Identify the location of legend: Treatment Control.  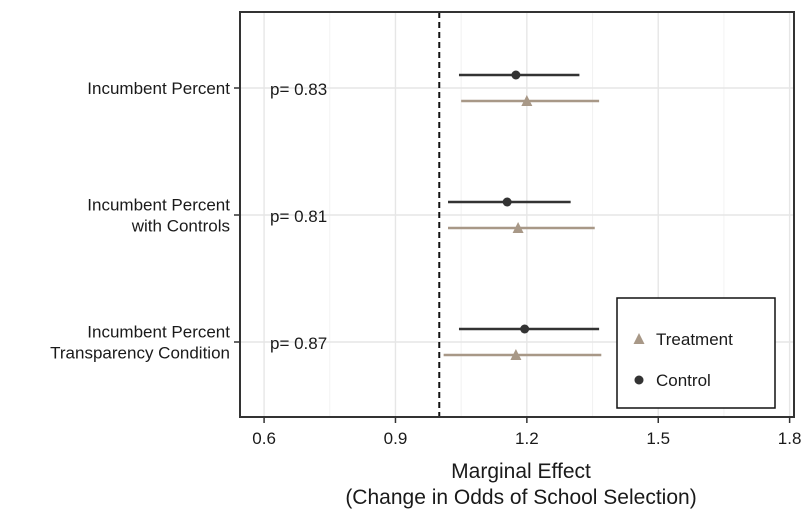
(696, 353).